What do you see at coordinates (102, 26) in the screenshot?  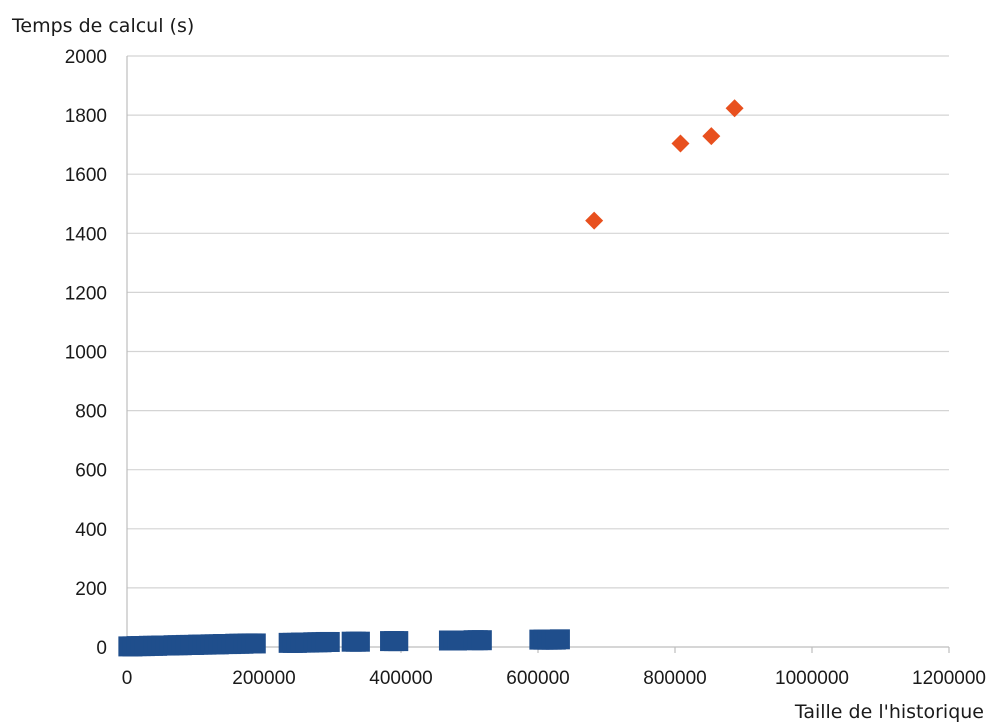 I see `y-axis-title: Temps de calcul (s)` at bounding box center [102, 26].